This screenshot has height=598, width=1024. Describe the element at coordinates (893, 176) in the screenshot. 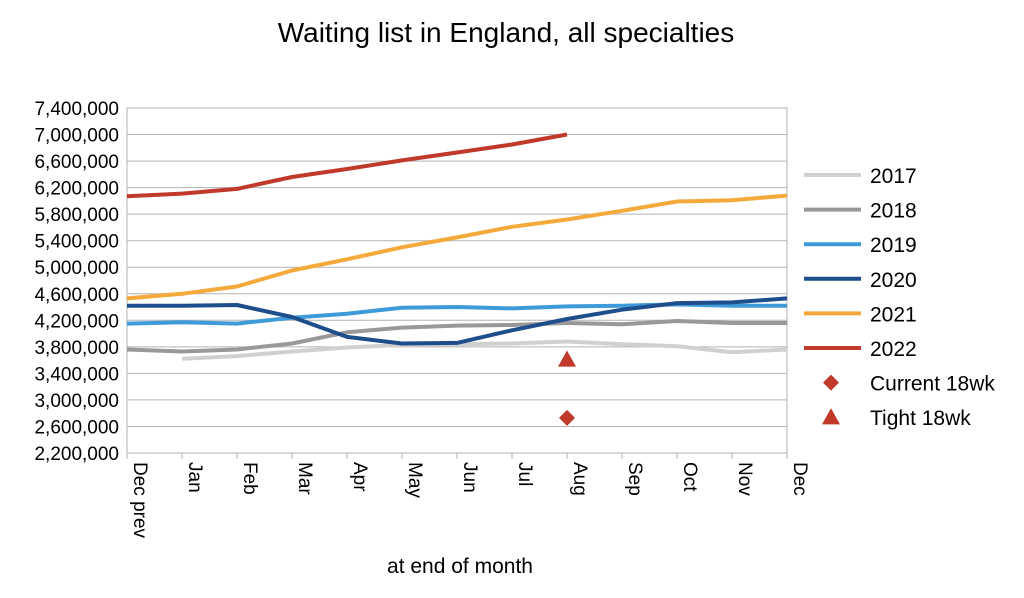

I see `legend-label-2017: 2017` at that location.